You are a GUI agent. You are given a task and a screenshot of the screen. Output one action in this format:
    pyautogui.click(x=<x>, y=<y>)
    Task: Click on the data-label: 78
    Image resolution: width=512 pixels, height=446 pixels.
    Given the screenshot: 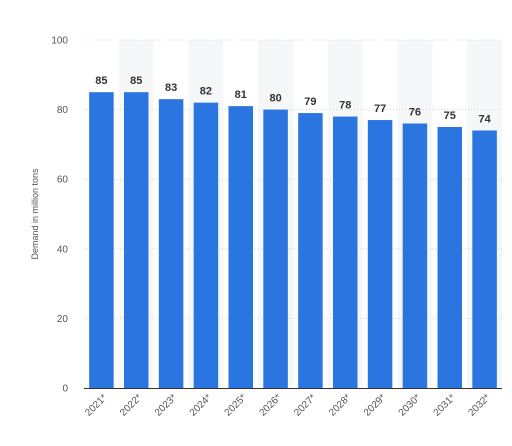 What is the action you would take?
    pyautogui.click(x=345, y=106)
    